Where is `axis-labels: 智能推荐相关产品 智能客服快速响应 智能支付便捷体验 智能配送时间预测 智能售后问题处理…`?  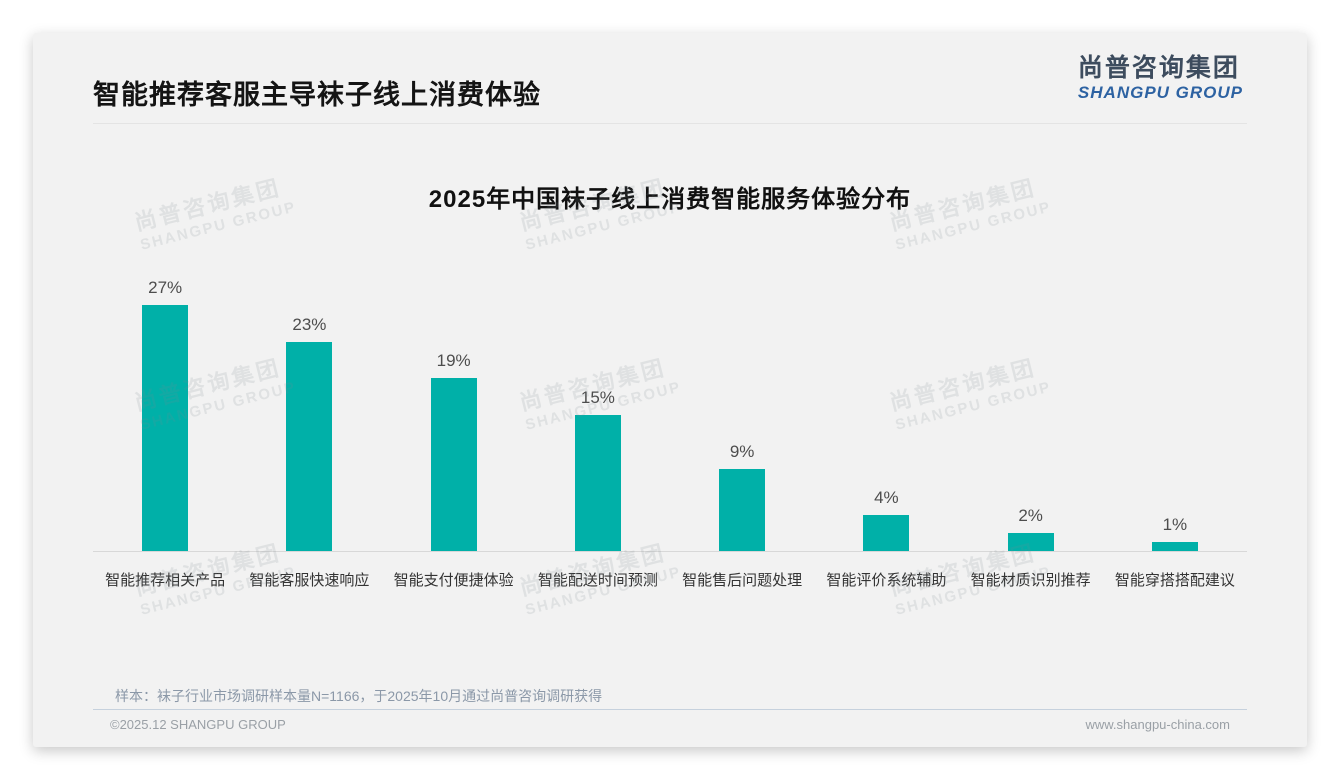
axis-labels: 智能推荐相关产品 智能客服快速响应 智能支付便捷体验 智能配送时间预测 智能售后问题处理… is located at coordinates (670, 579).